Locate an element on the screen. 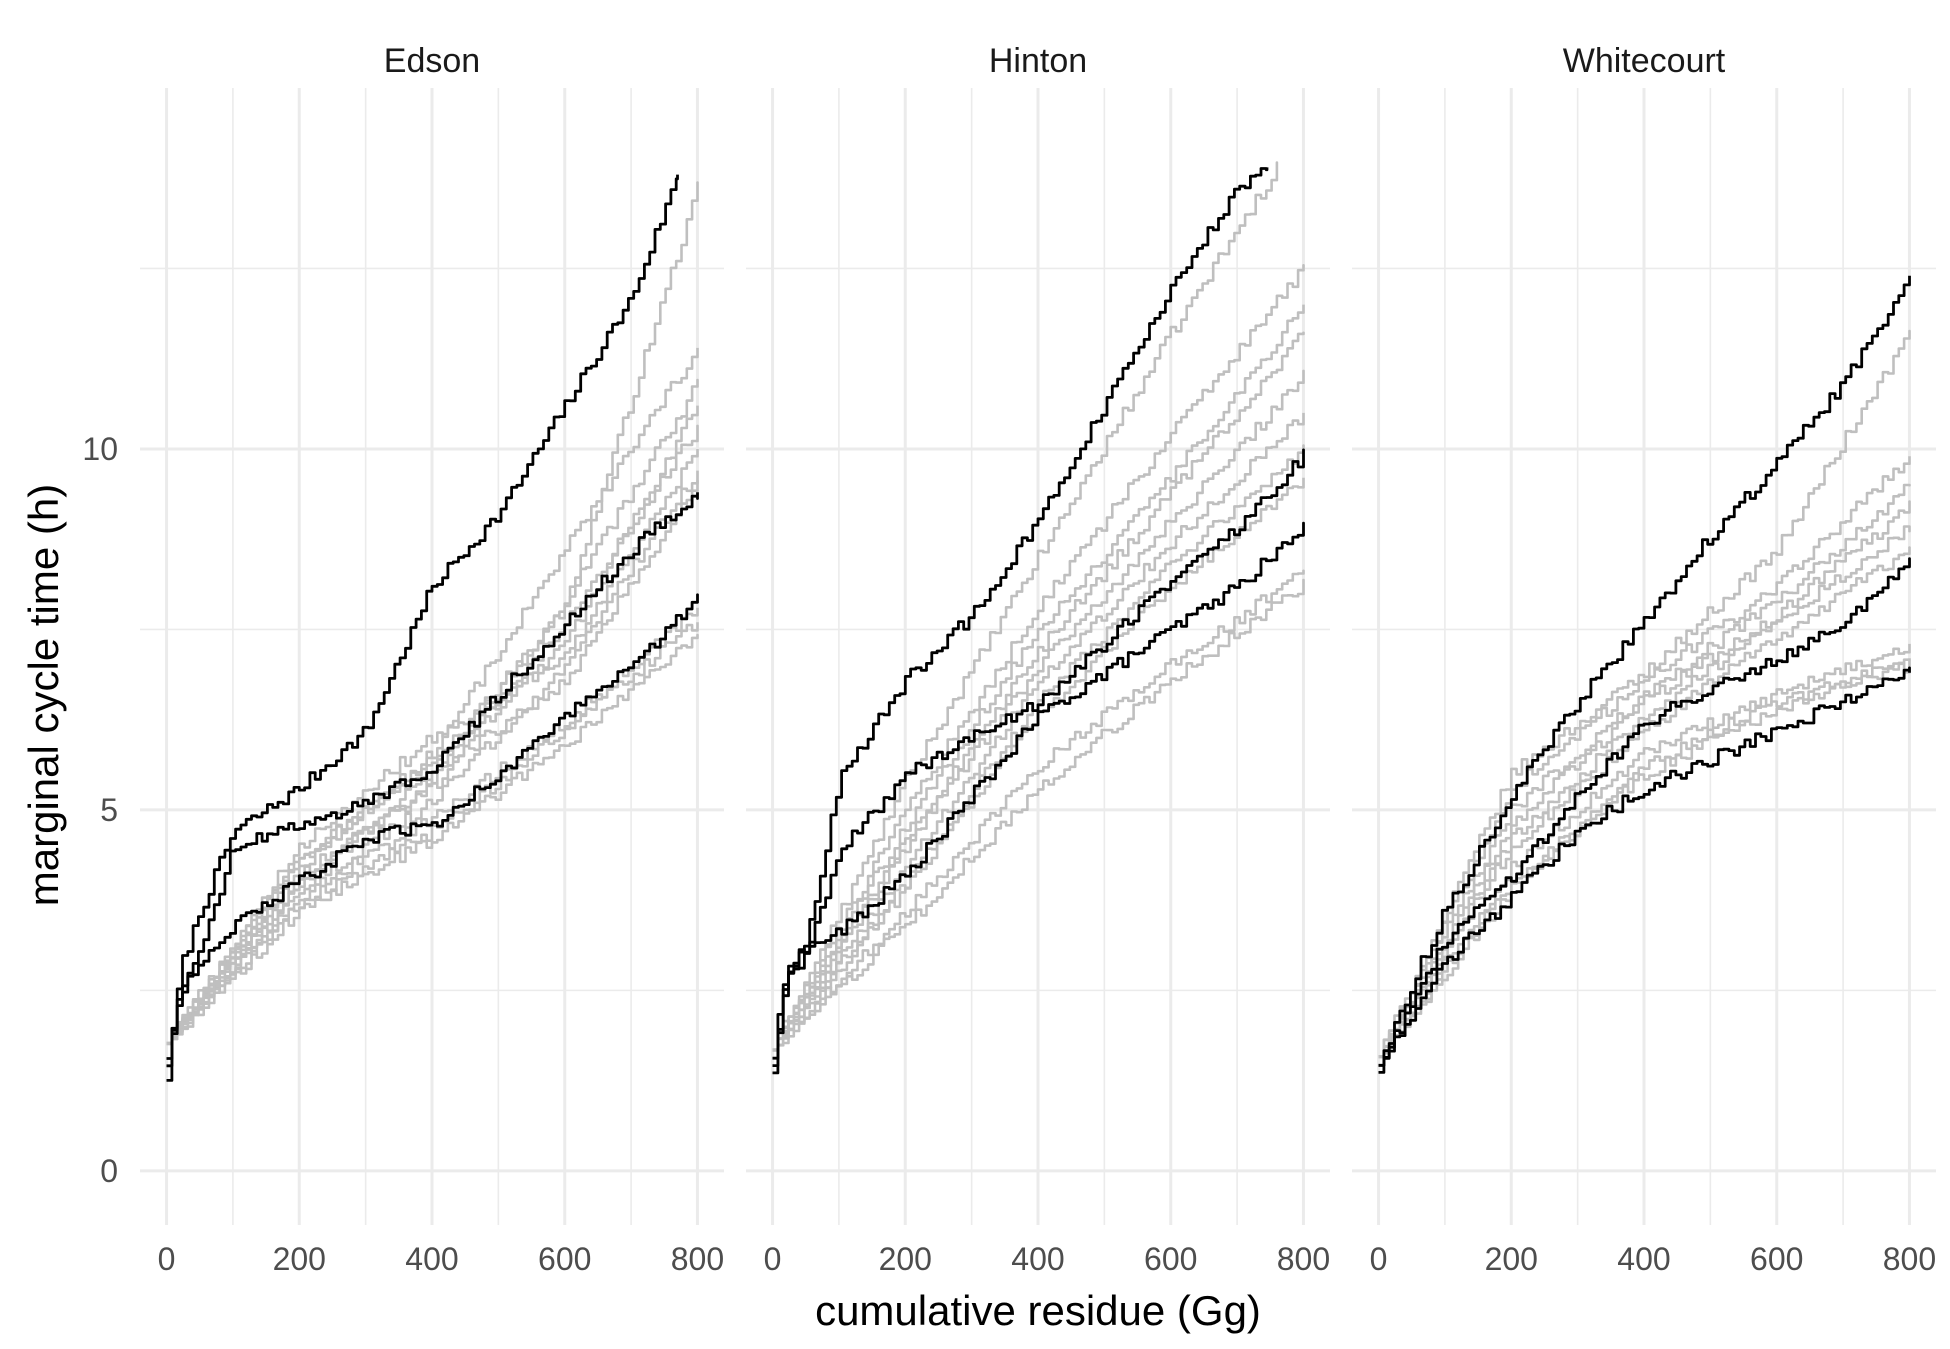  facet-strip-label: Whitecourt is located at coordinates (1644, 61).